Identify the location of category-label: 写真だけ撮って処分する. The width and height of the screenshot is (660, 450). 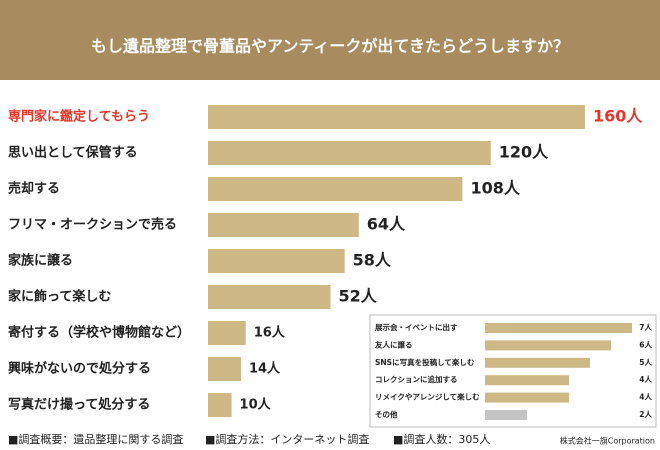
(79, 405).